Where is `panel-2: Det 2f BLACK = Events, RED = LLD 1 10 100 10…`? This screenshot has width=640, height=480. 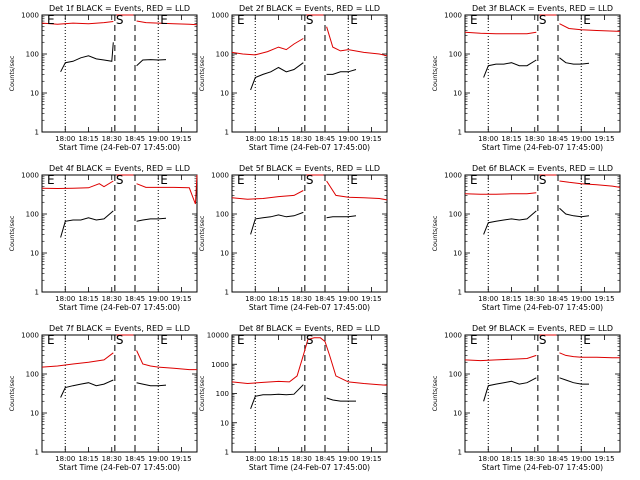 panel-2: Det 2f BLACK = Events, RED = LLD 1 10 100 10… is located at coordinates (293, 78).